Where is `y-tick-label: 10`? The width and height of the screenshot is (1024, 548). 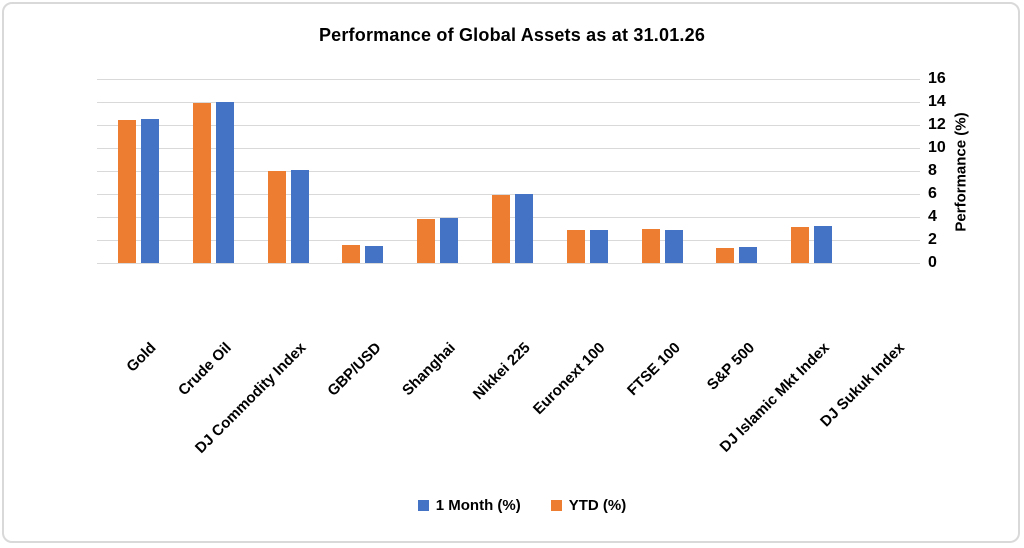
y-tick-label: 10 is located at coordinates (937, 147).